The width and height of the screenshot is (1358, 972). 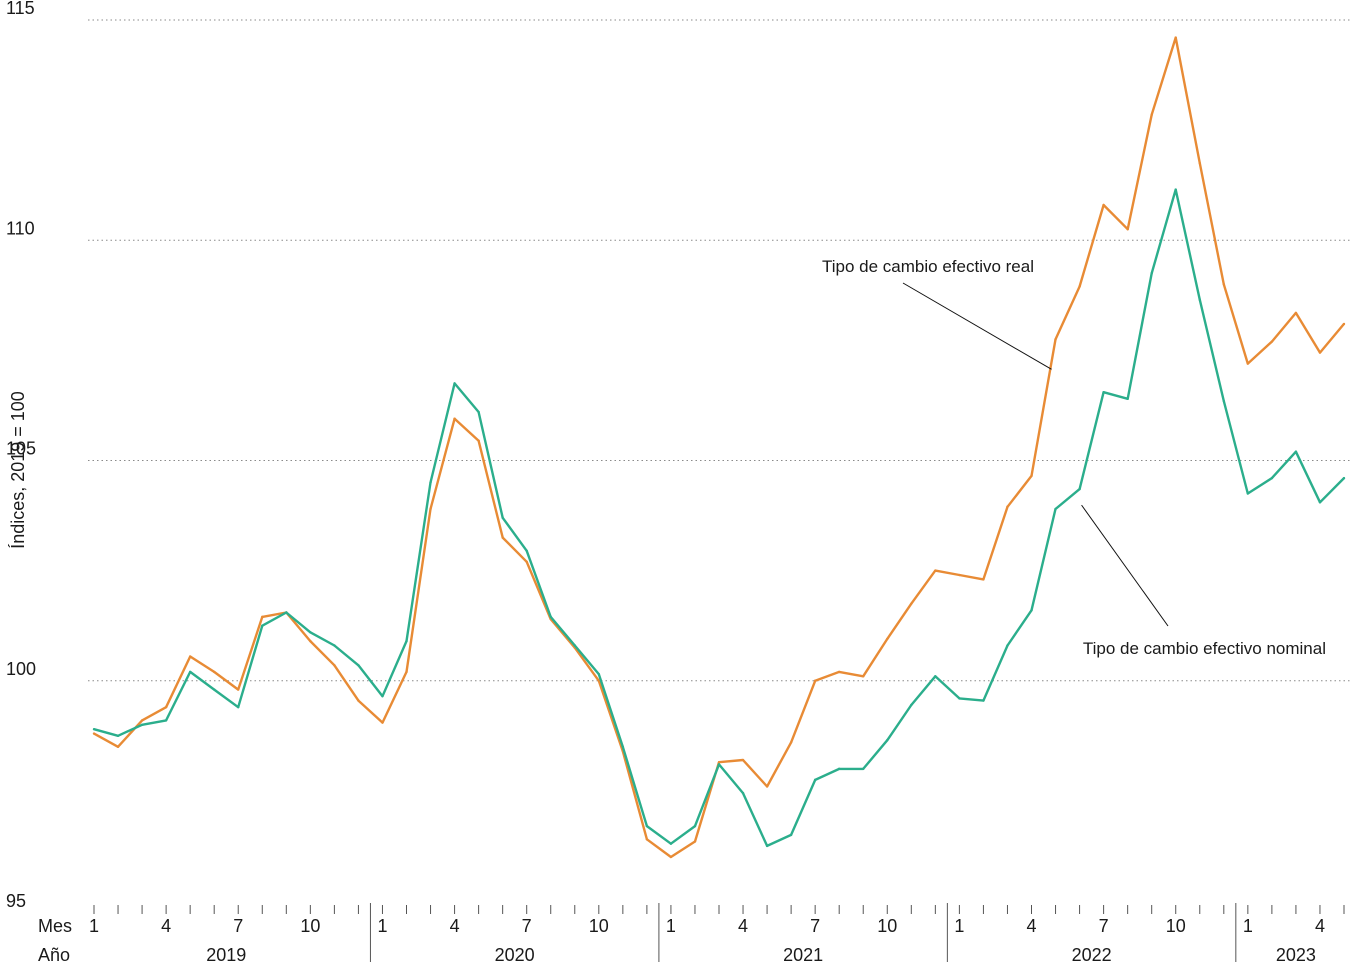 I want to click on annotation-leader-nominal, so click(x=1125, y=565).